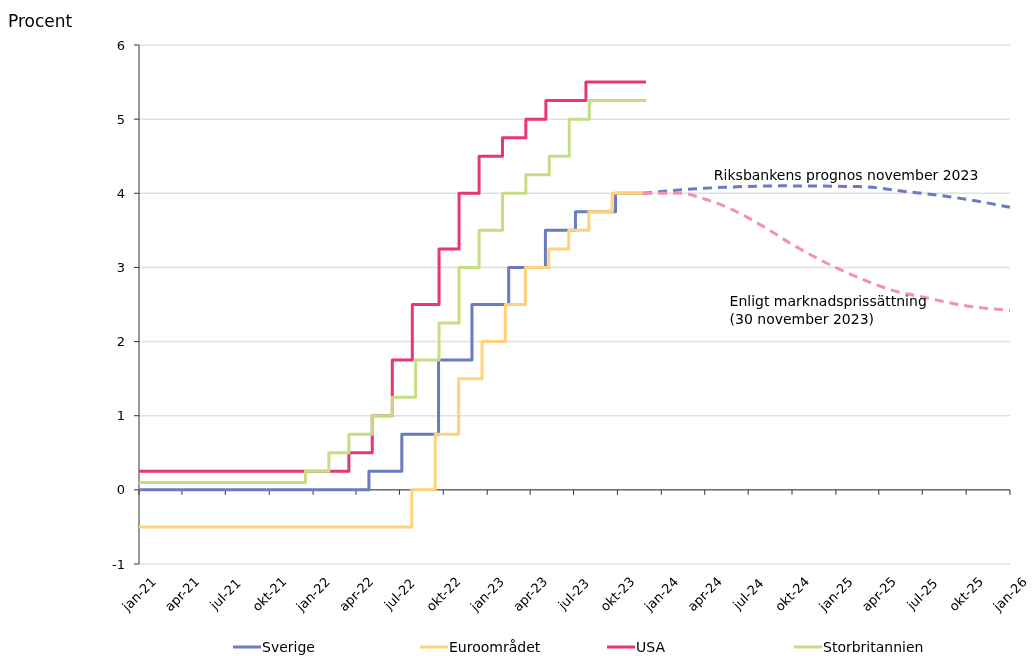 This screenshot has width=1035, height=656. What do you see at coordinates (846, 174) in the screenshot?
I see `annotation: Riksbankens prognos november 2023` at bounding box center [846, 174].